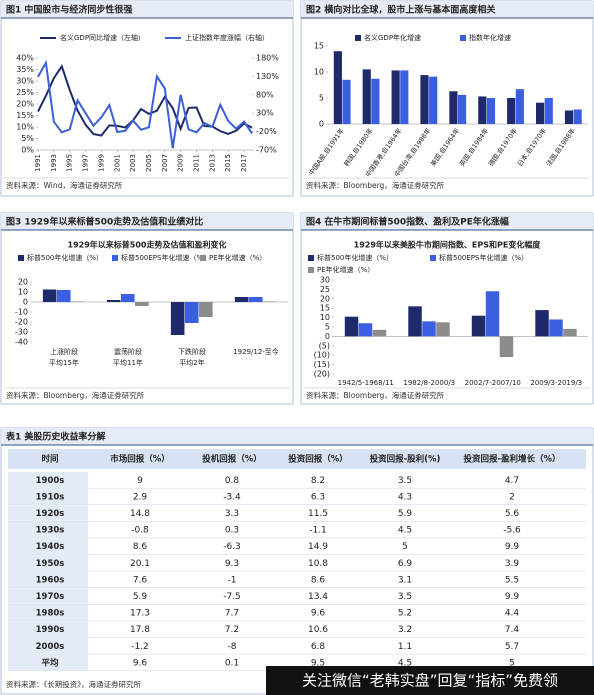 Image resolution: width=594 pixels, height=695 pixels. Describe the element at coordinates (55, 437) in the screenshot. I see `table-title: 表1 美股历史收益率分解` at that location.